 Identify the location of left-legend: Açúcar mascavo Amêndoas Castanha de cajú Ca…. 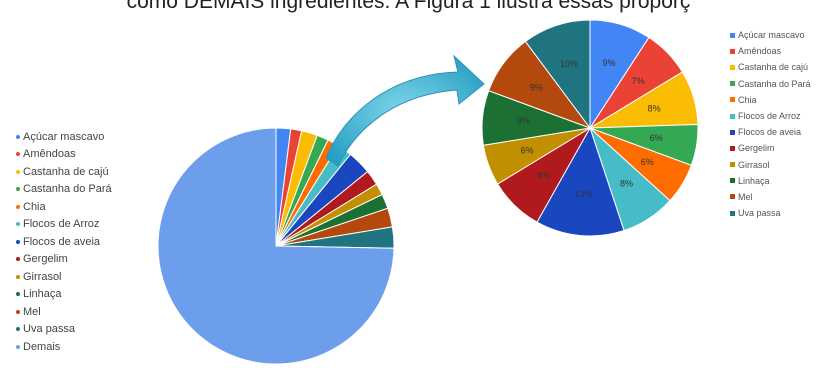
(64, 242).